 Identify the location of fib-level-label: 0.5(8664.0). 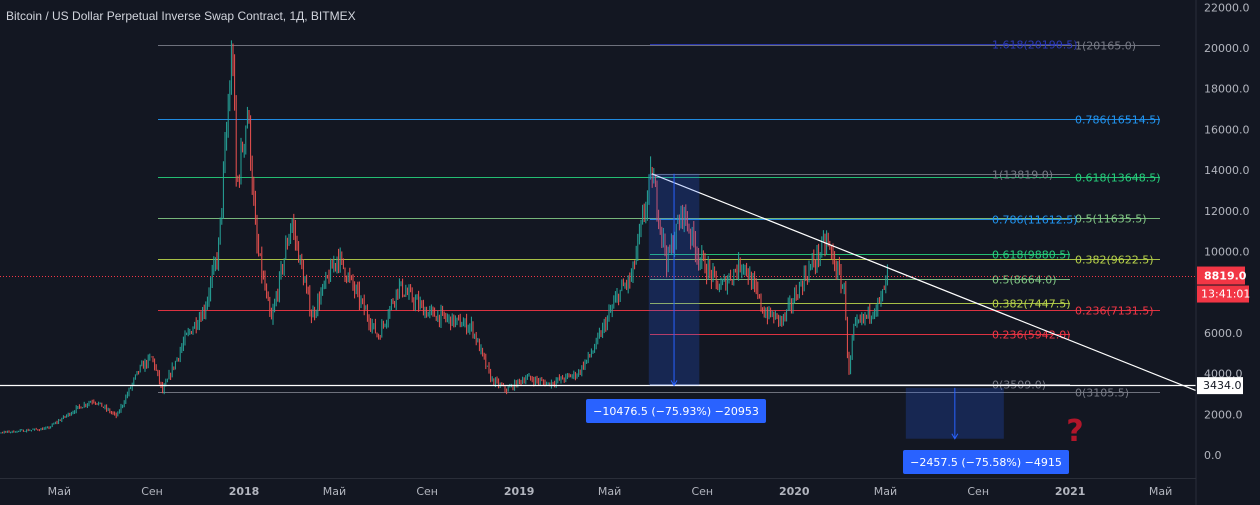
(1024, 280).